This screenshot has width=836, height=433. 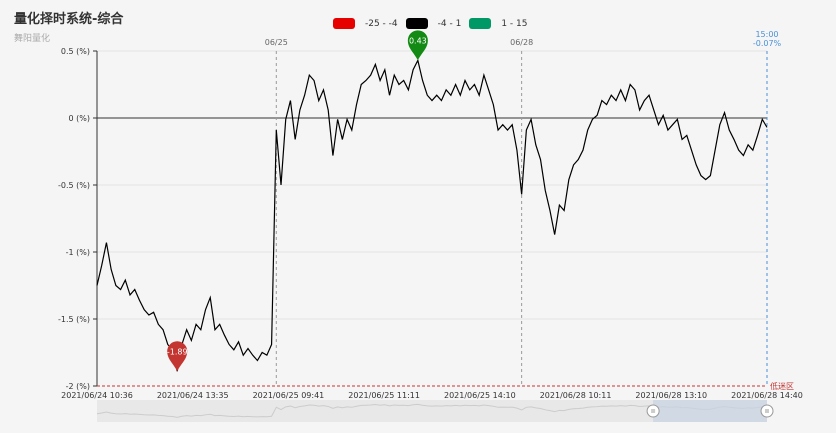 I want to click on legend-item-mid: -4 - 1, so click(x=433, y=23).